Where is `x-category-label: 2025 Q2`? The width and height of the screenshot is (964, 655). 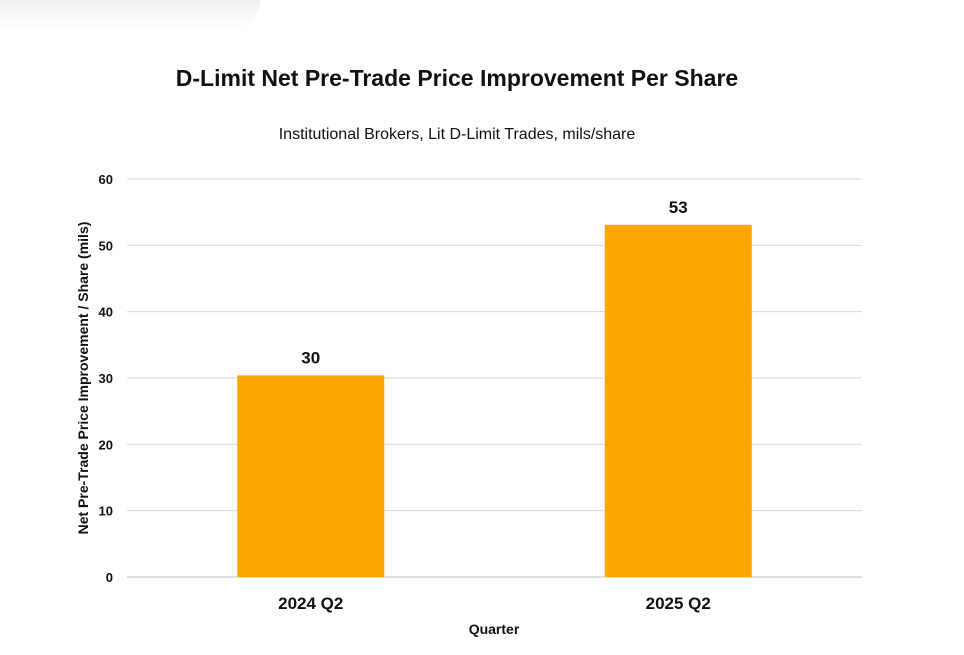
x-category-label: 2025 Q2 is located at coordinates (678, 603).